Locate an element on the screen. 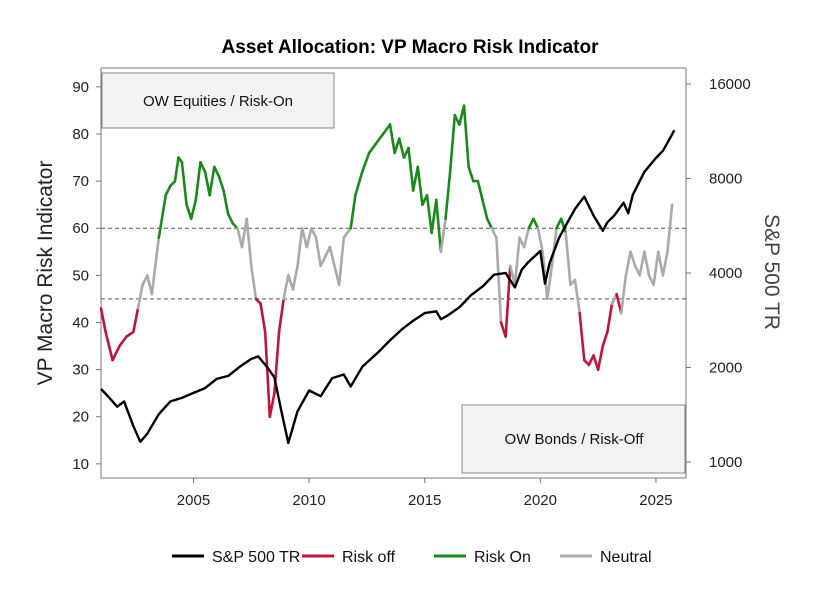 This screenshot has height=603, width=816. y2-tick-label: 8000 is located at coordinates (725, 179).